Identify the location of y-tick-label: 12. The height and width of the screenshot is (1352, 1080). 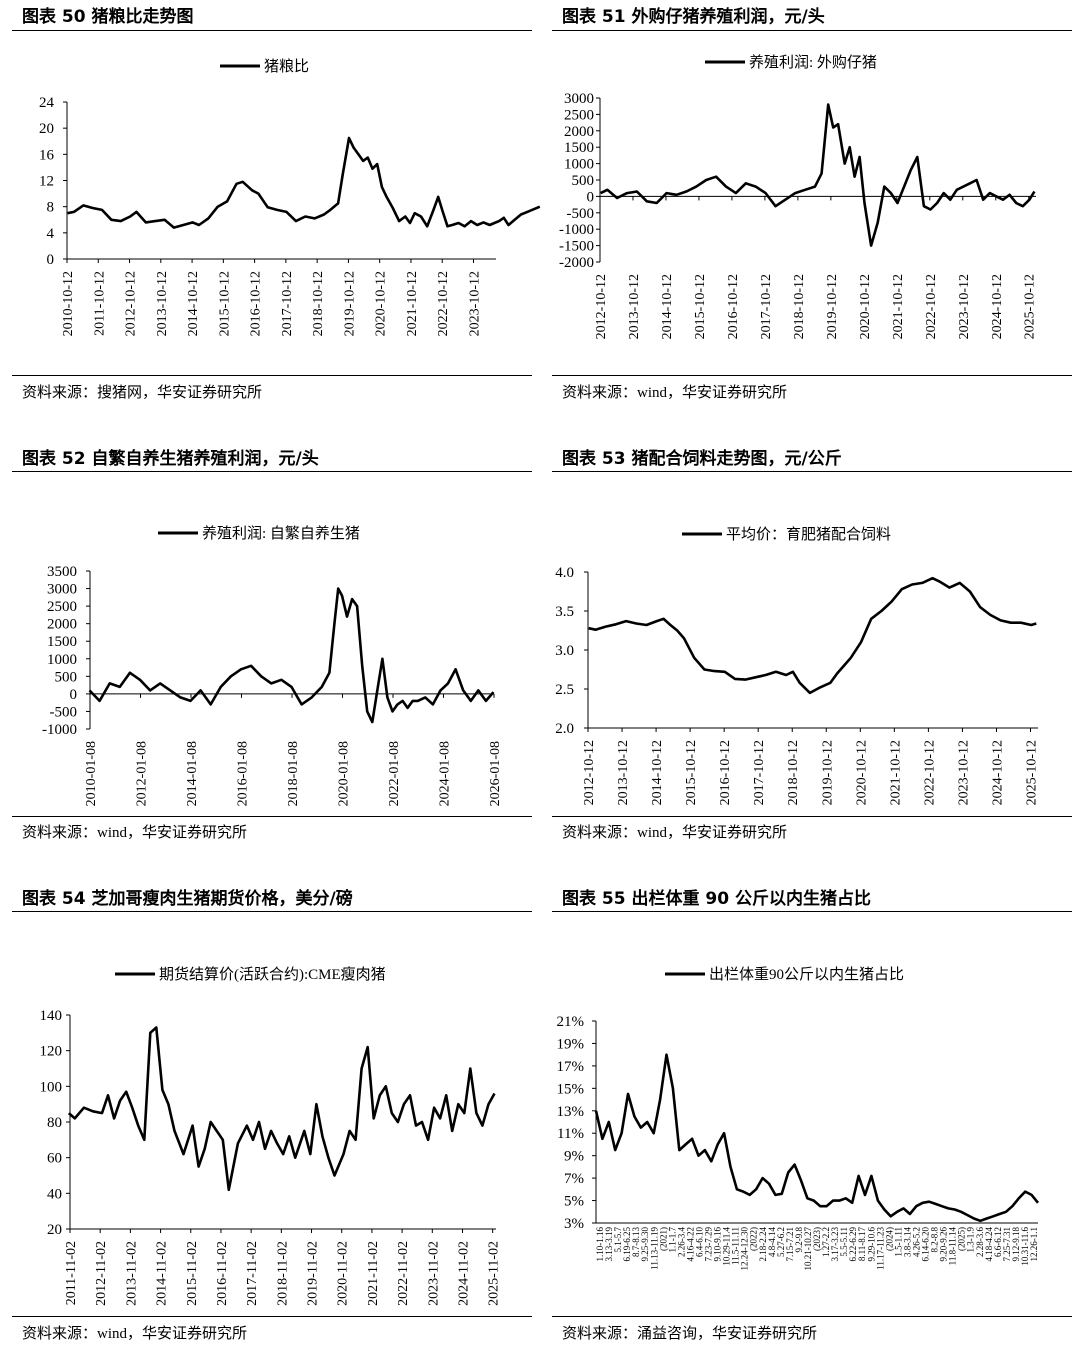
(46, 182).